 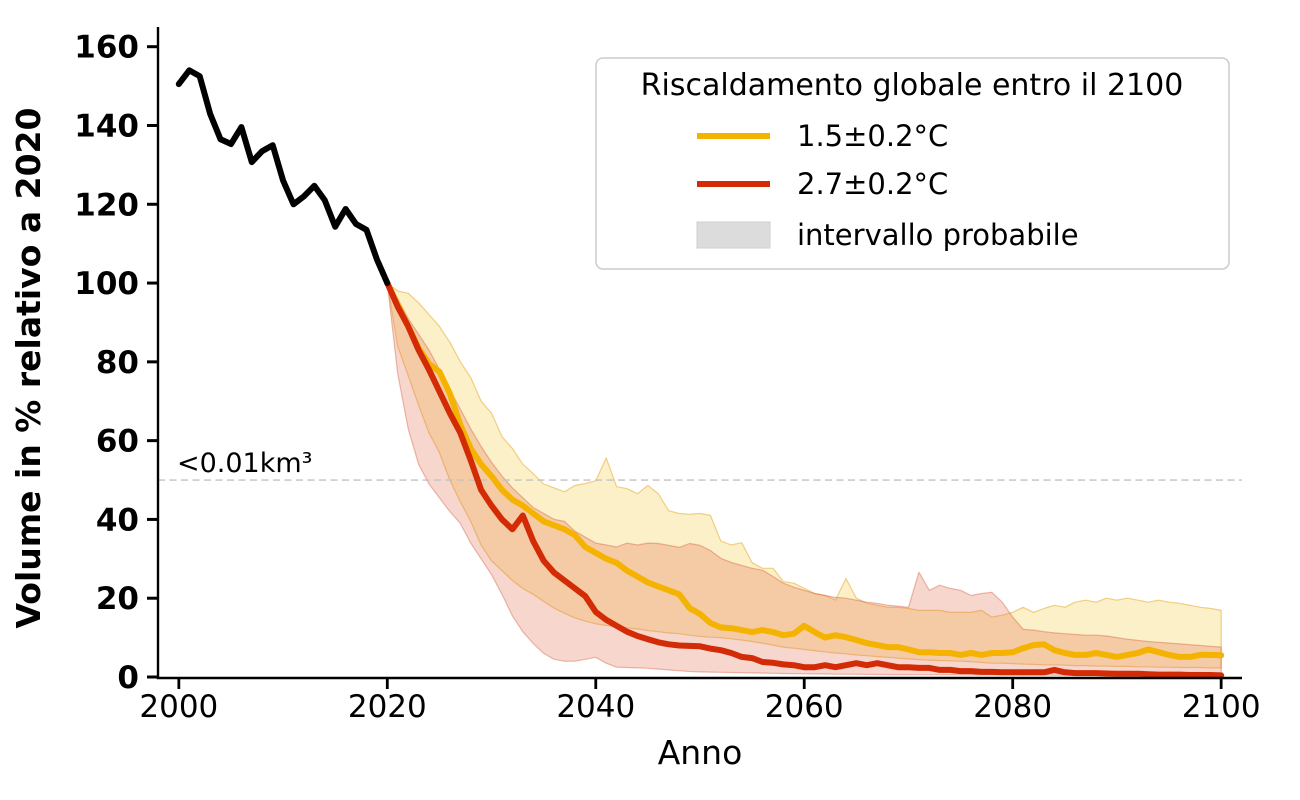 What do you see at coordinates (106, 284) in the screenshot?
I see `y-tick-label-100: 100` at bounding box center [106, 284].